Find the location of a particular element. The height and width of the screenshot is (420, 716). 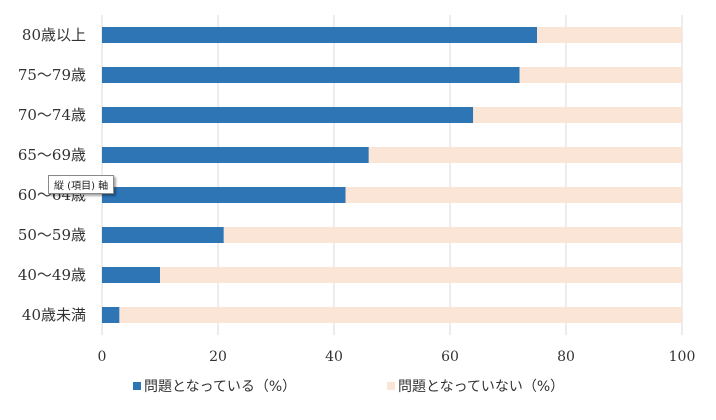

x-tick-label: 80 is located at coordinates (566, 357).